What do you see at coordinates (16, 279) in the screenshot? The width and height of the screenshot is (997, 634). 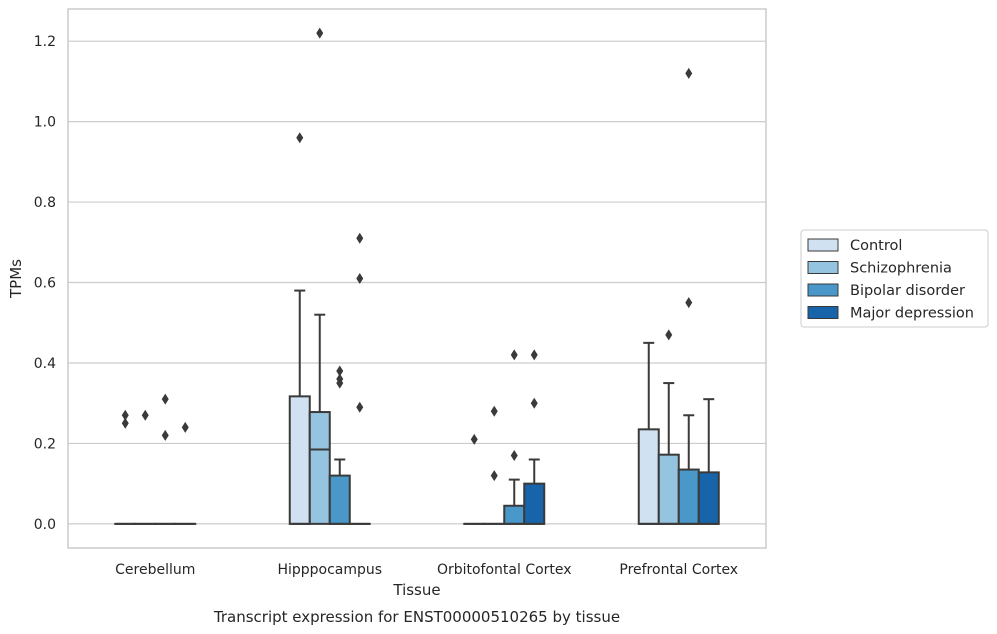 I see `y-axis-label: TPMs` at bounding box center [16, 279].